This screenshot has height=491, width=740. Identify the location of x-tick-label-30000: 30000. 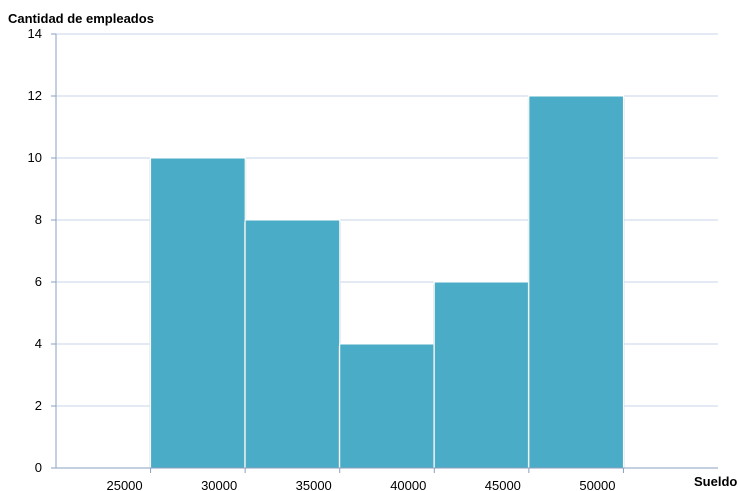
(219, 484).